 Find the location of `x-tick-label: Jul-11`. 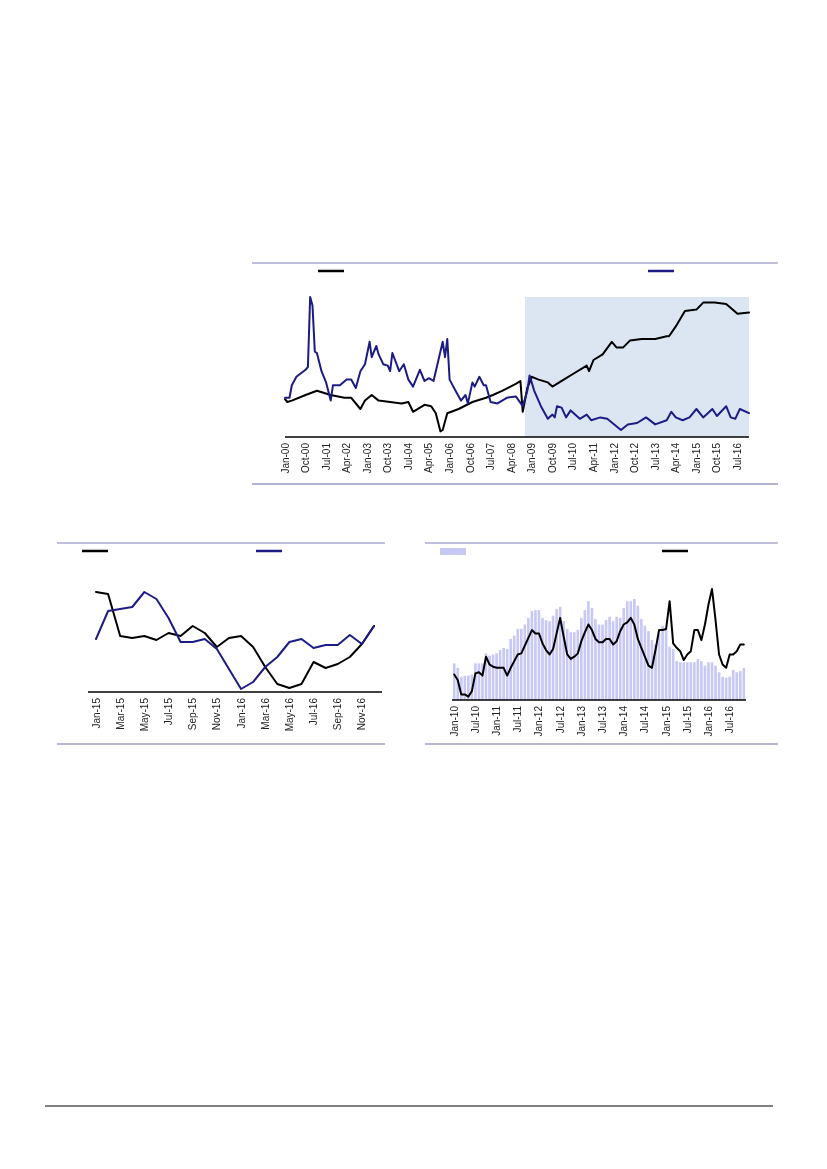

x-tick-label: Jul-11 is located at coordinates (518, 719).